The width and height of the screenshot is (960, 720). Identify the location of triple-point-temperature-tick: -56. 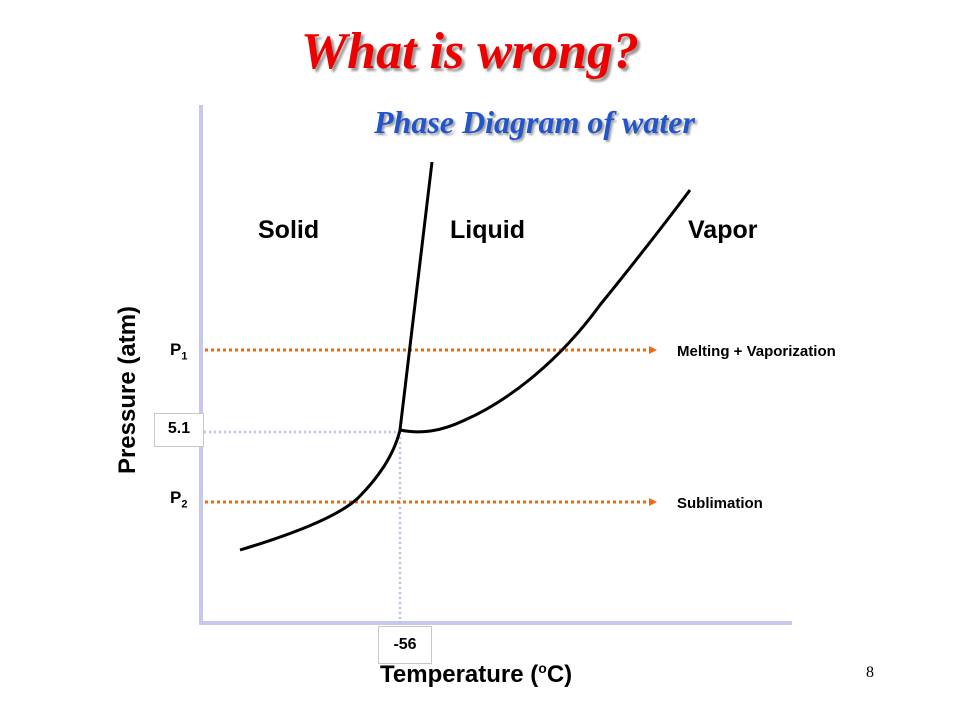
(405, 645).